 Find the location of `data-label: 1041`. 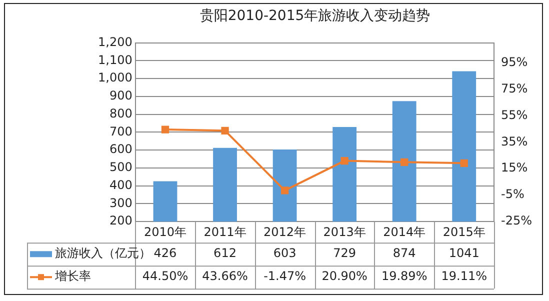

data-label: 1041 is located at coordinates (464, 253).